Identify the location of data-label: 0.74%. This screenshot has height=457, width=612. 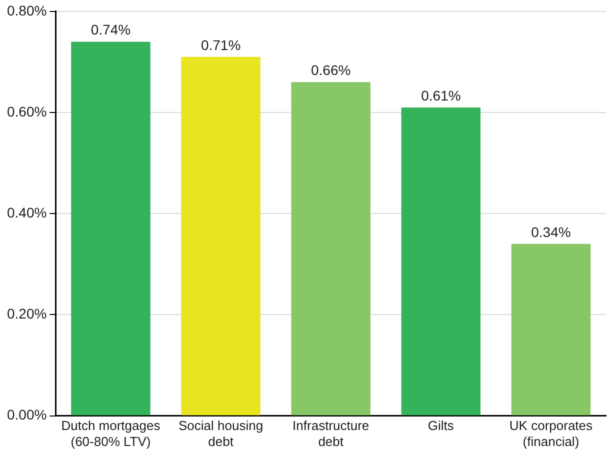
(110, 30).